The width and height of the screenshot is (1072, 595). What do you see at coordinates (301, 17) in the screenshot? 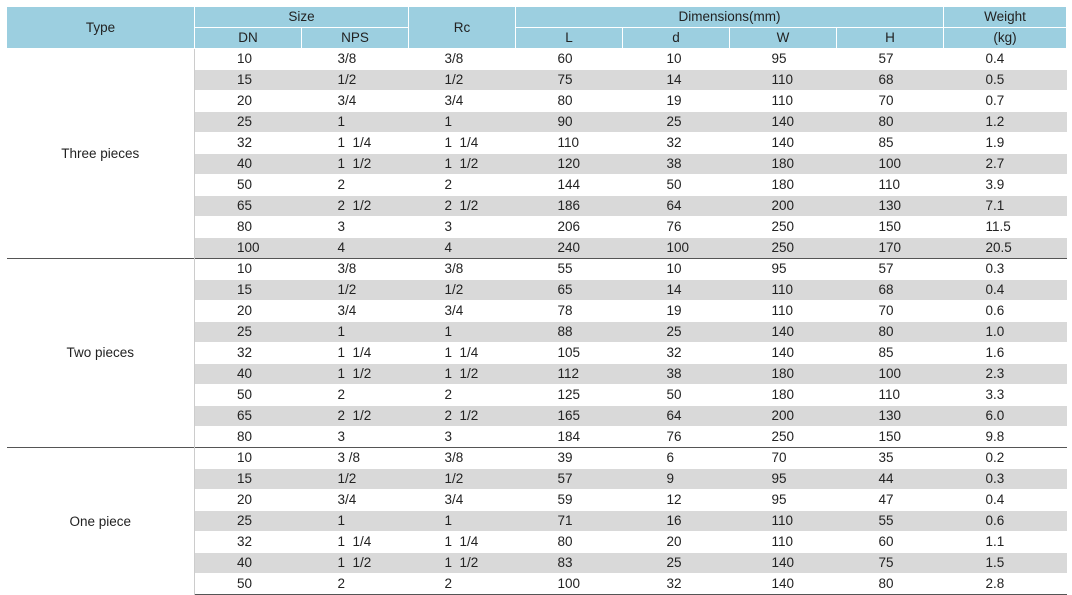
I see `header-size: Size` at bounding box center [301, 17].